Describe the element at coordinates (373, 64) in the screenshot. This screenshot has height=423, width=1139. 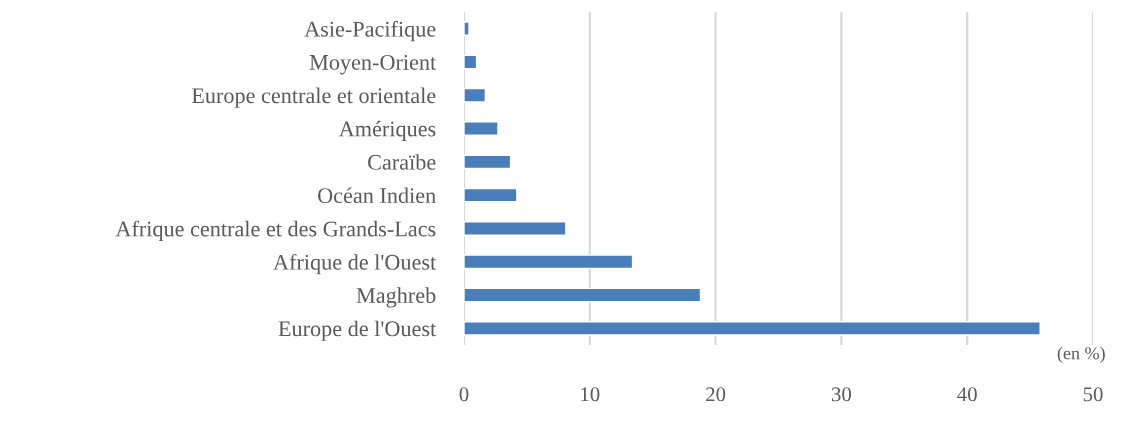
I see `y-tick-label: Moyen-Orient` at that location.